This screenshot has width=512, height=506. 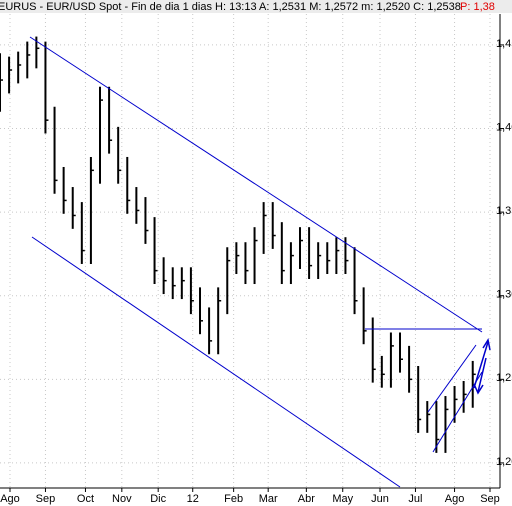 What do you see at coordinates (504, 44) in the screenshot?
I see `y-tick-label: 1,45` at bounding box center [504, 44].